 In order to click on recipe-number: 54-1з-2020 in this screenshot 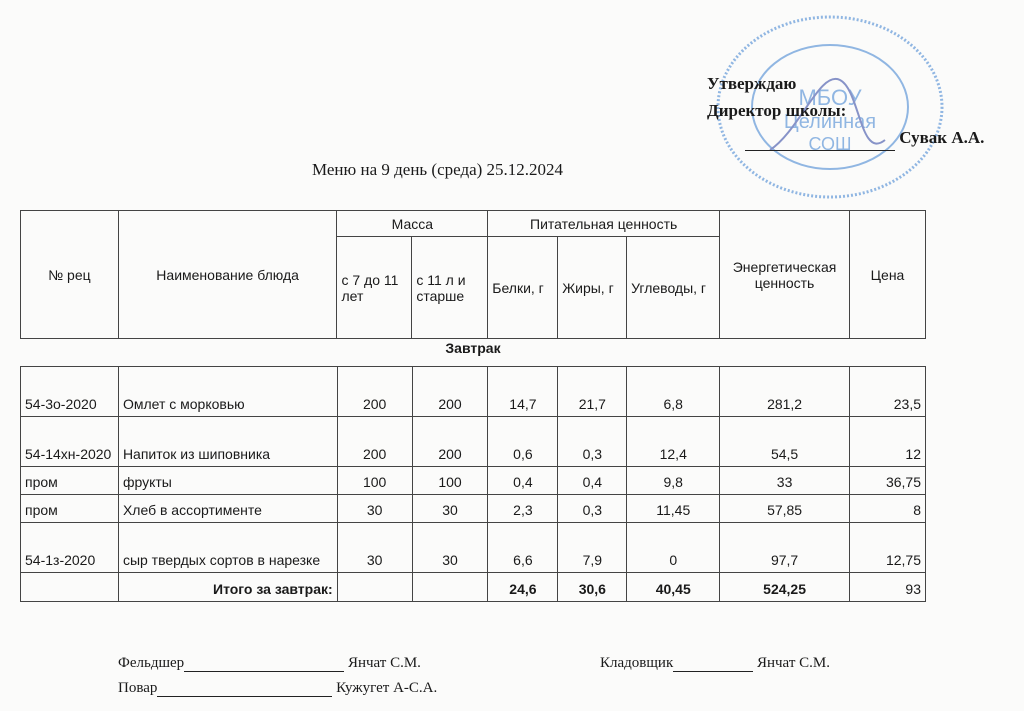, I will do `click(69, 547)`.